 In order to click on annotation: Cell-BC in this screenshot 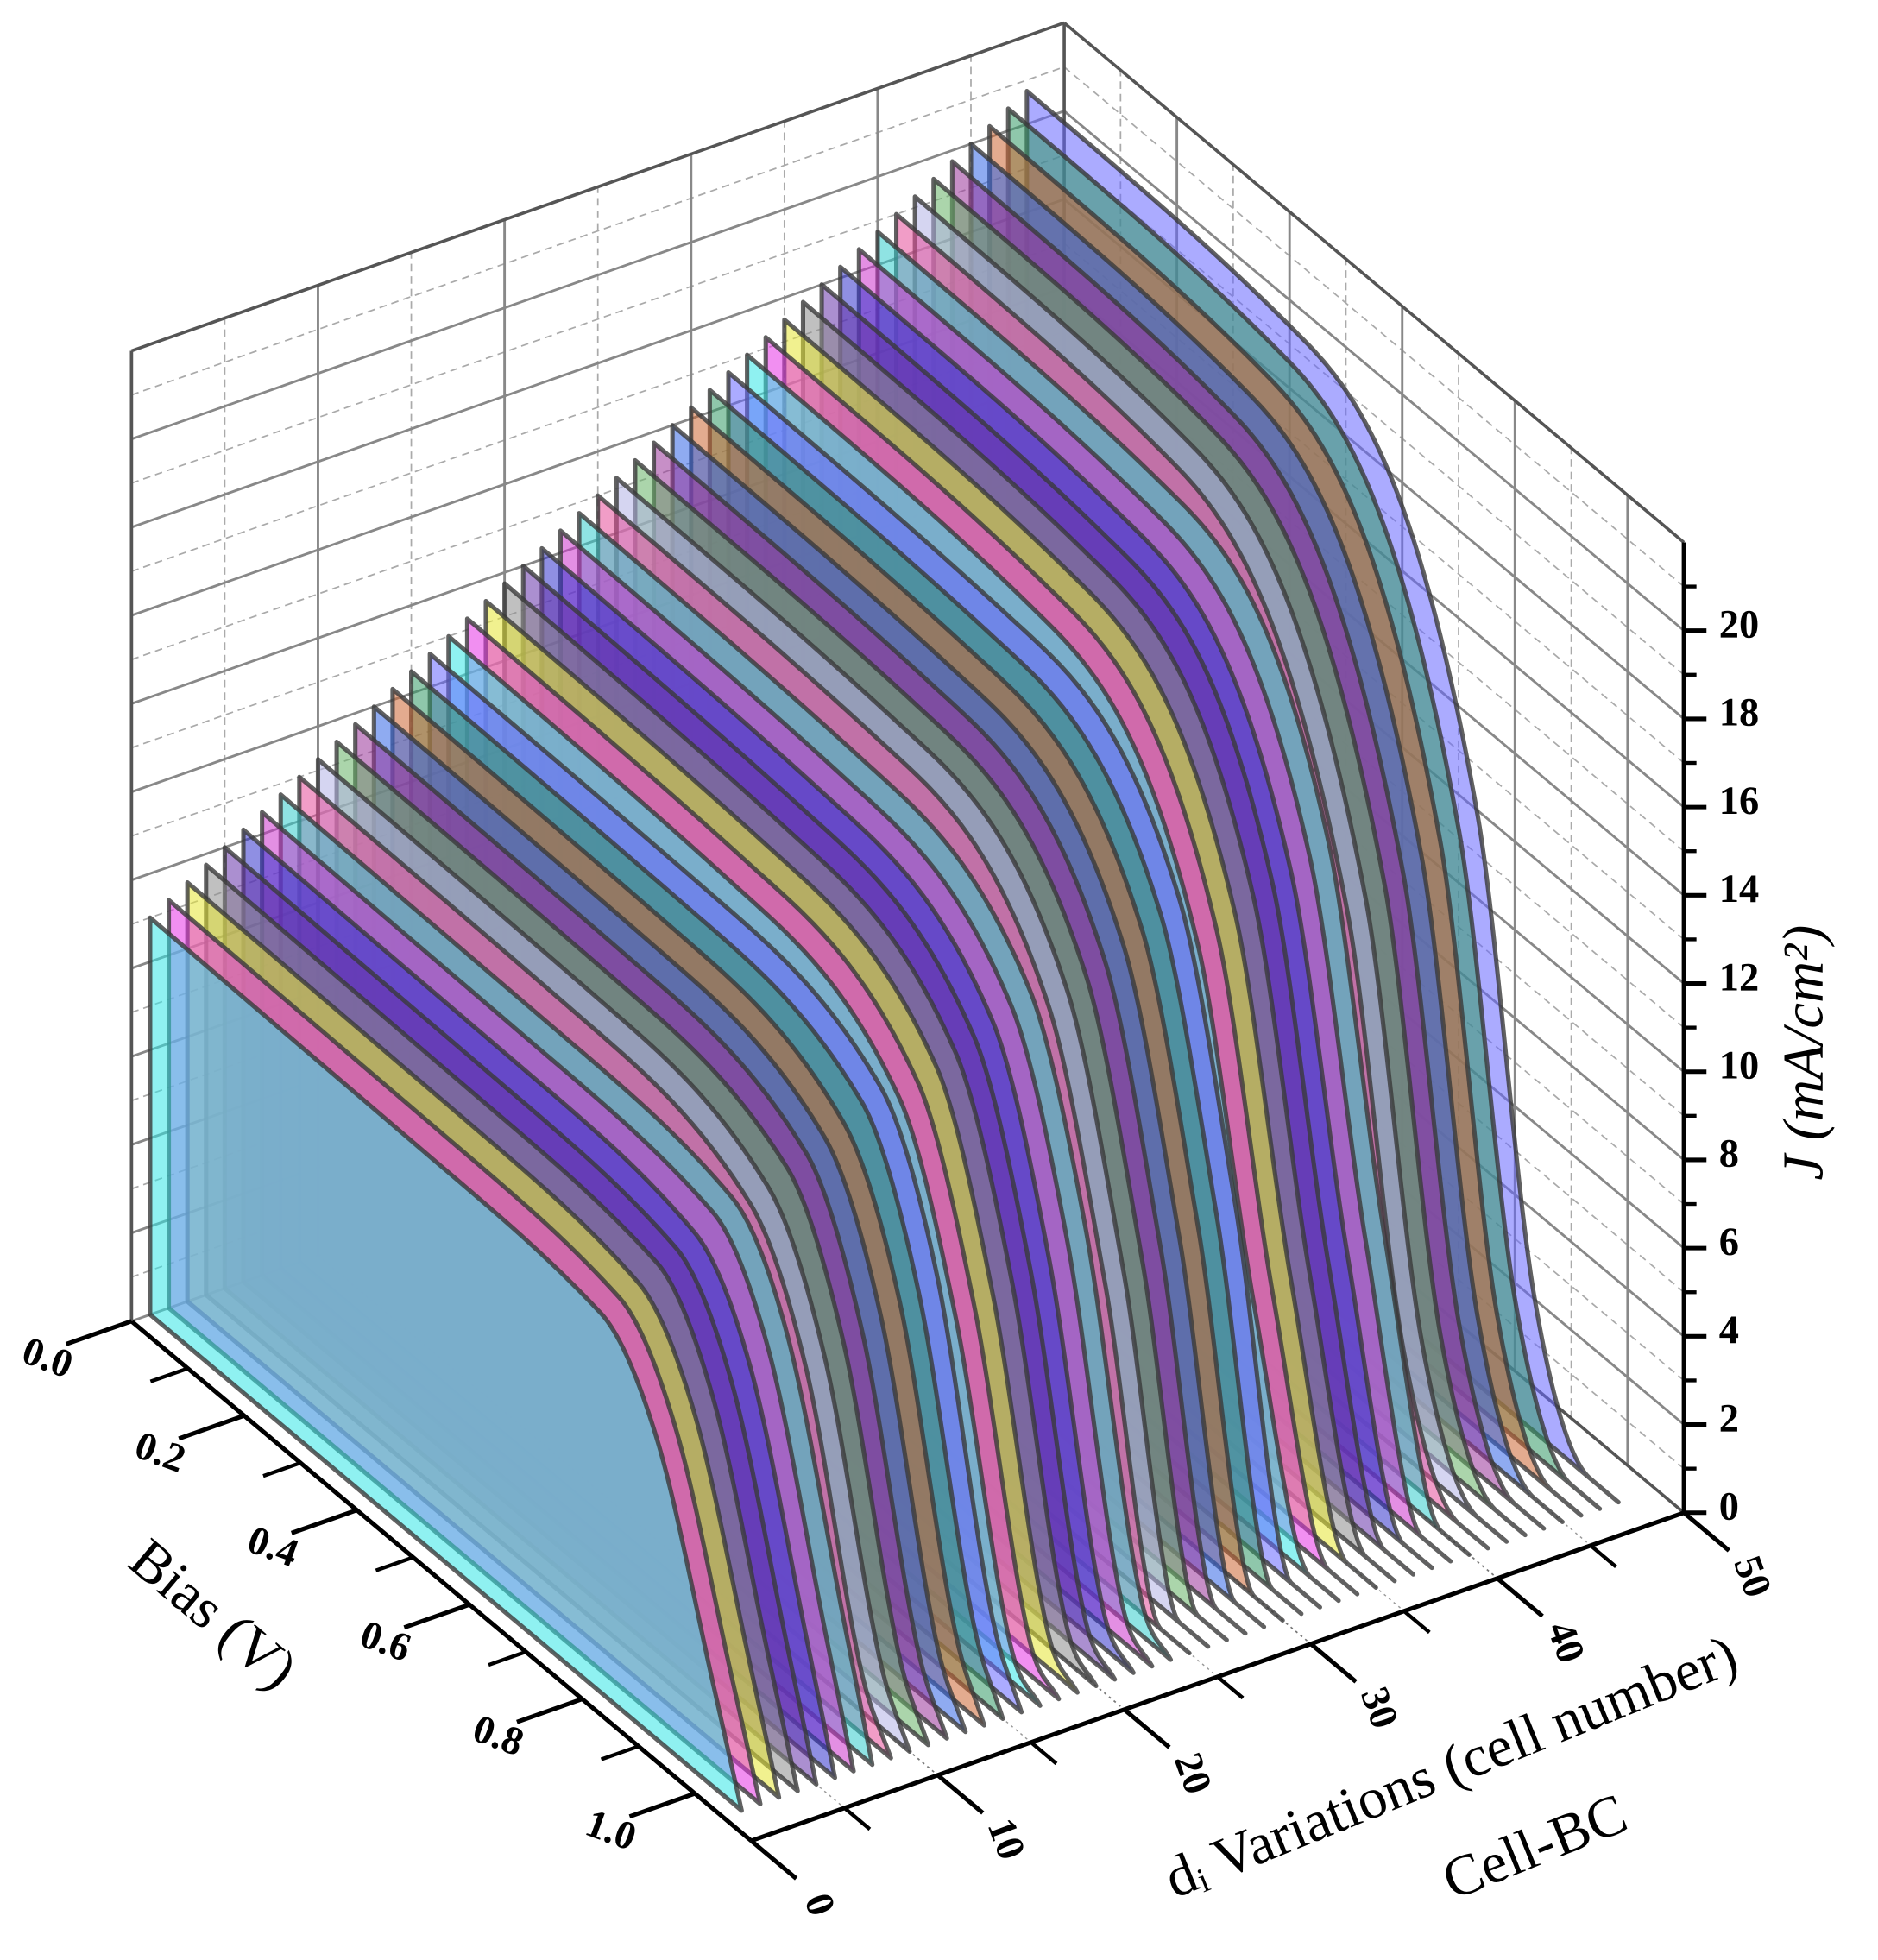, I will do `click(1535, 1847)`.